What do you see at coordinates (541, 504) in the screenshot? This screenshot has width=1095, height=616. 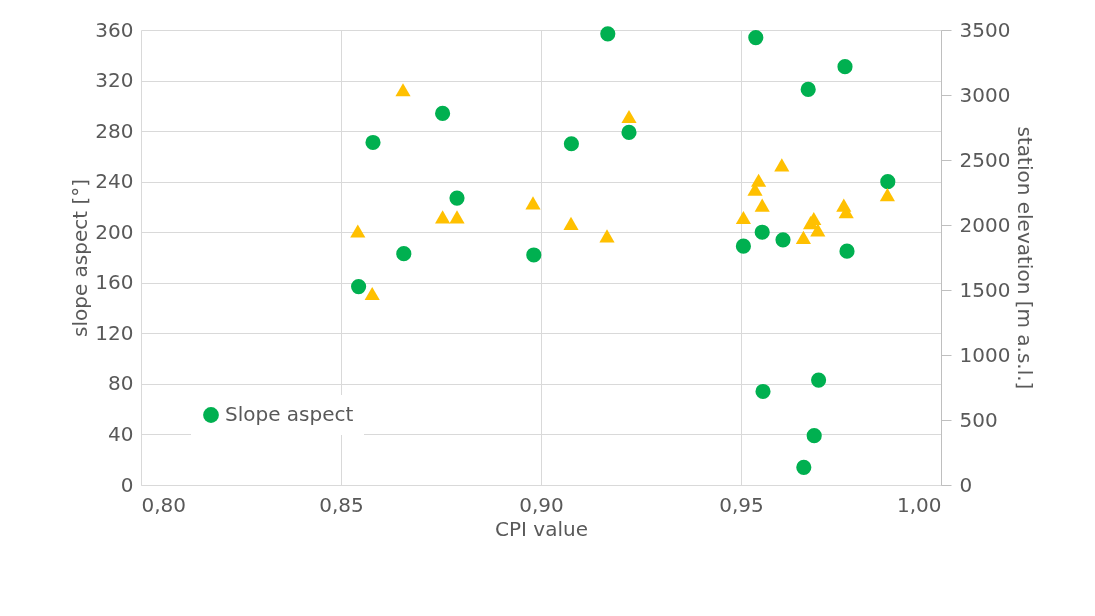 I see `x-tick-label: 0,90` at bounding box center [541, 504].